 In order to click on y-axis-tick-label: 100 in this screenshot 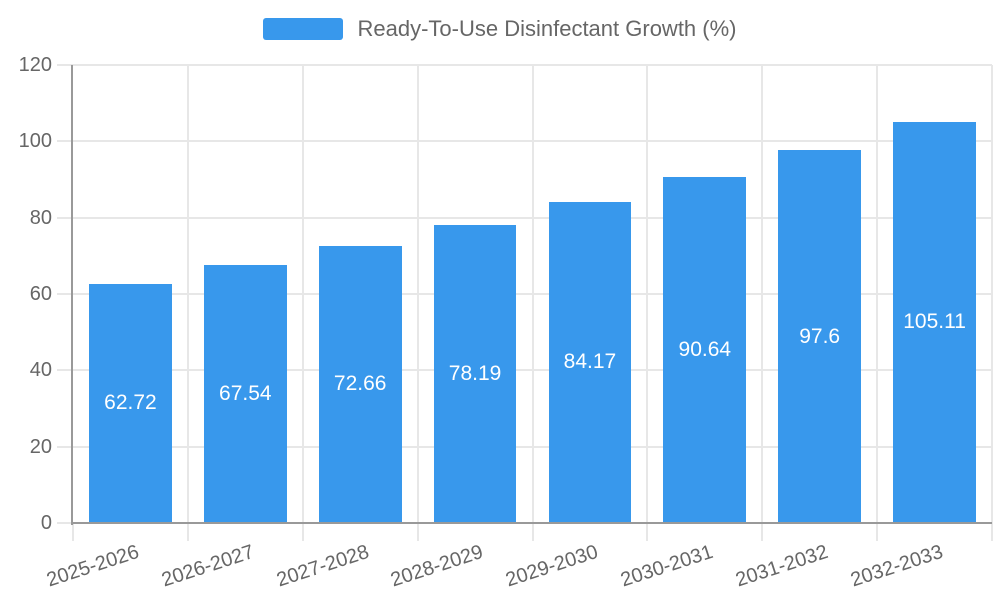, I will do `click(35, 141)`.